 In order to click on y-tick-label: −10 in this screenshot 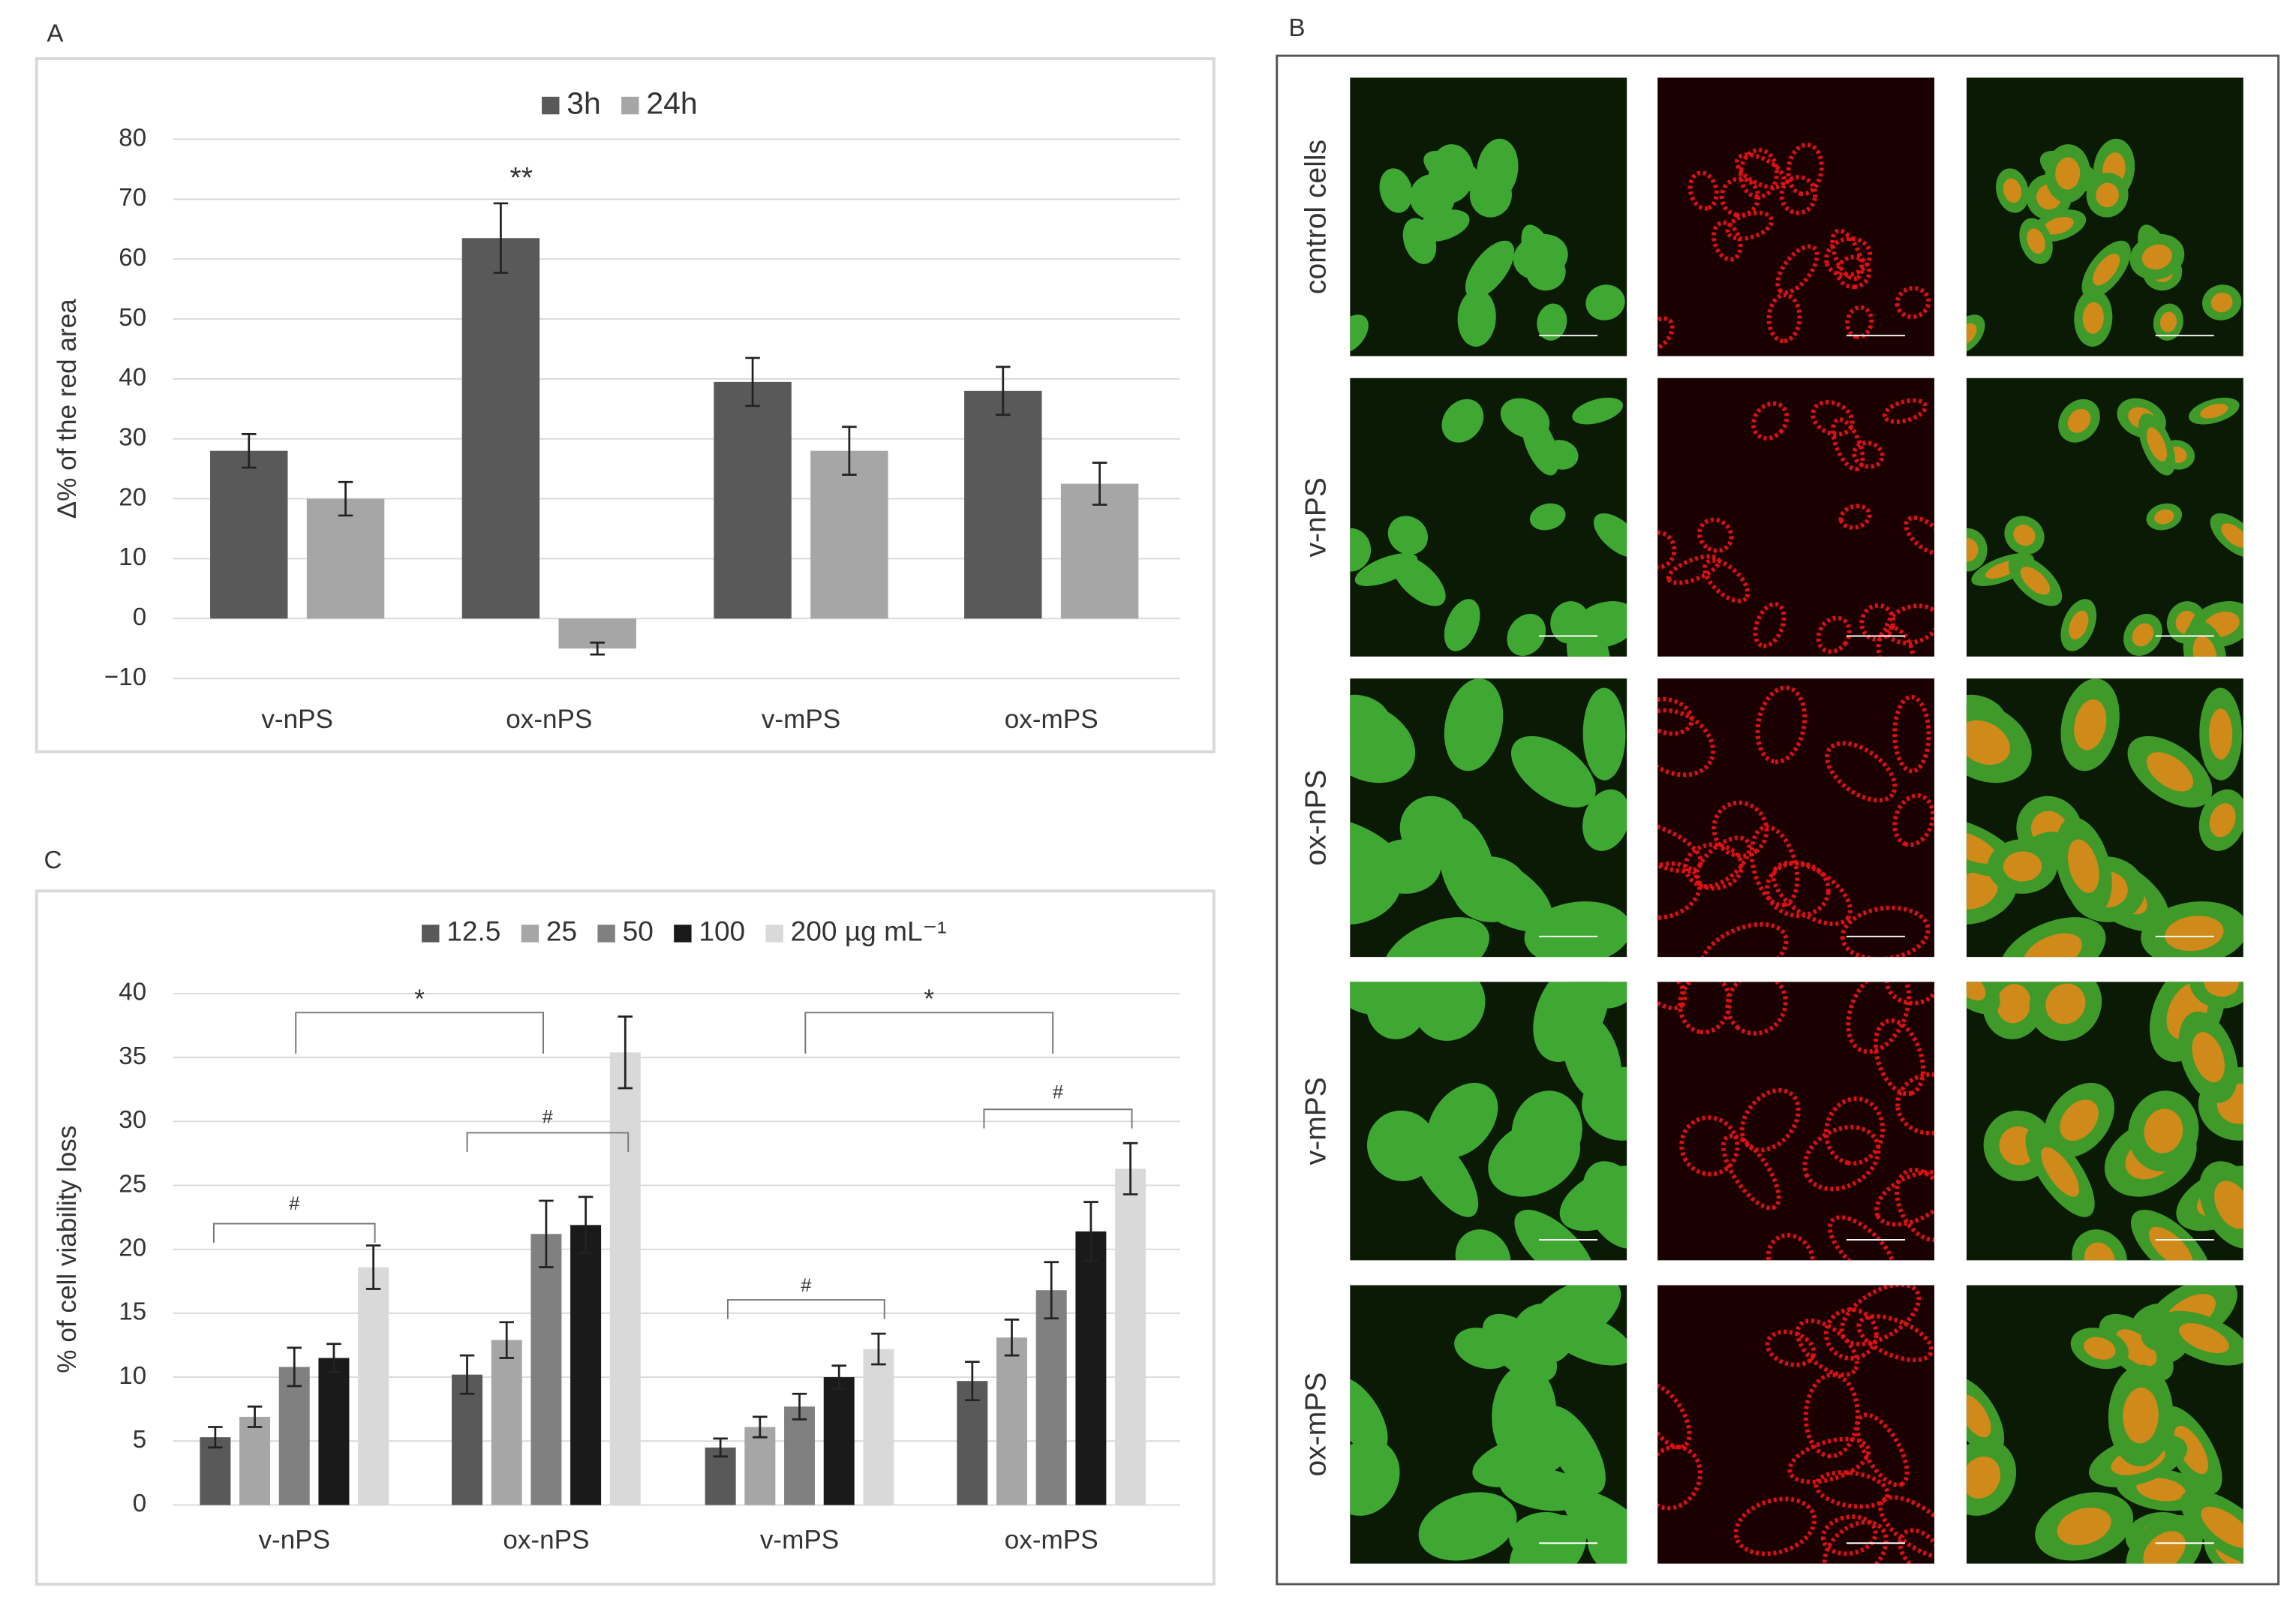, I will do `click(125, 677)`.